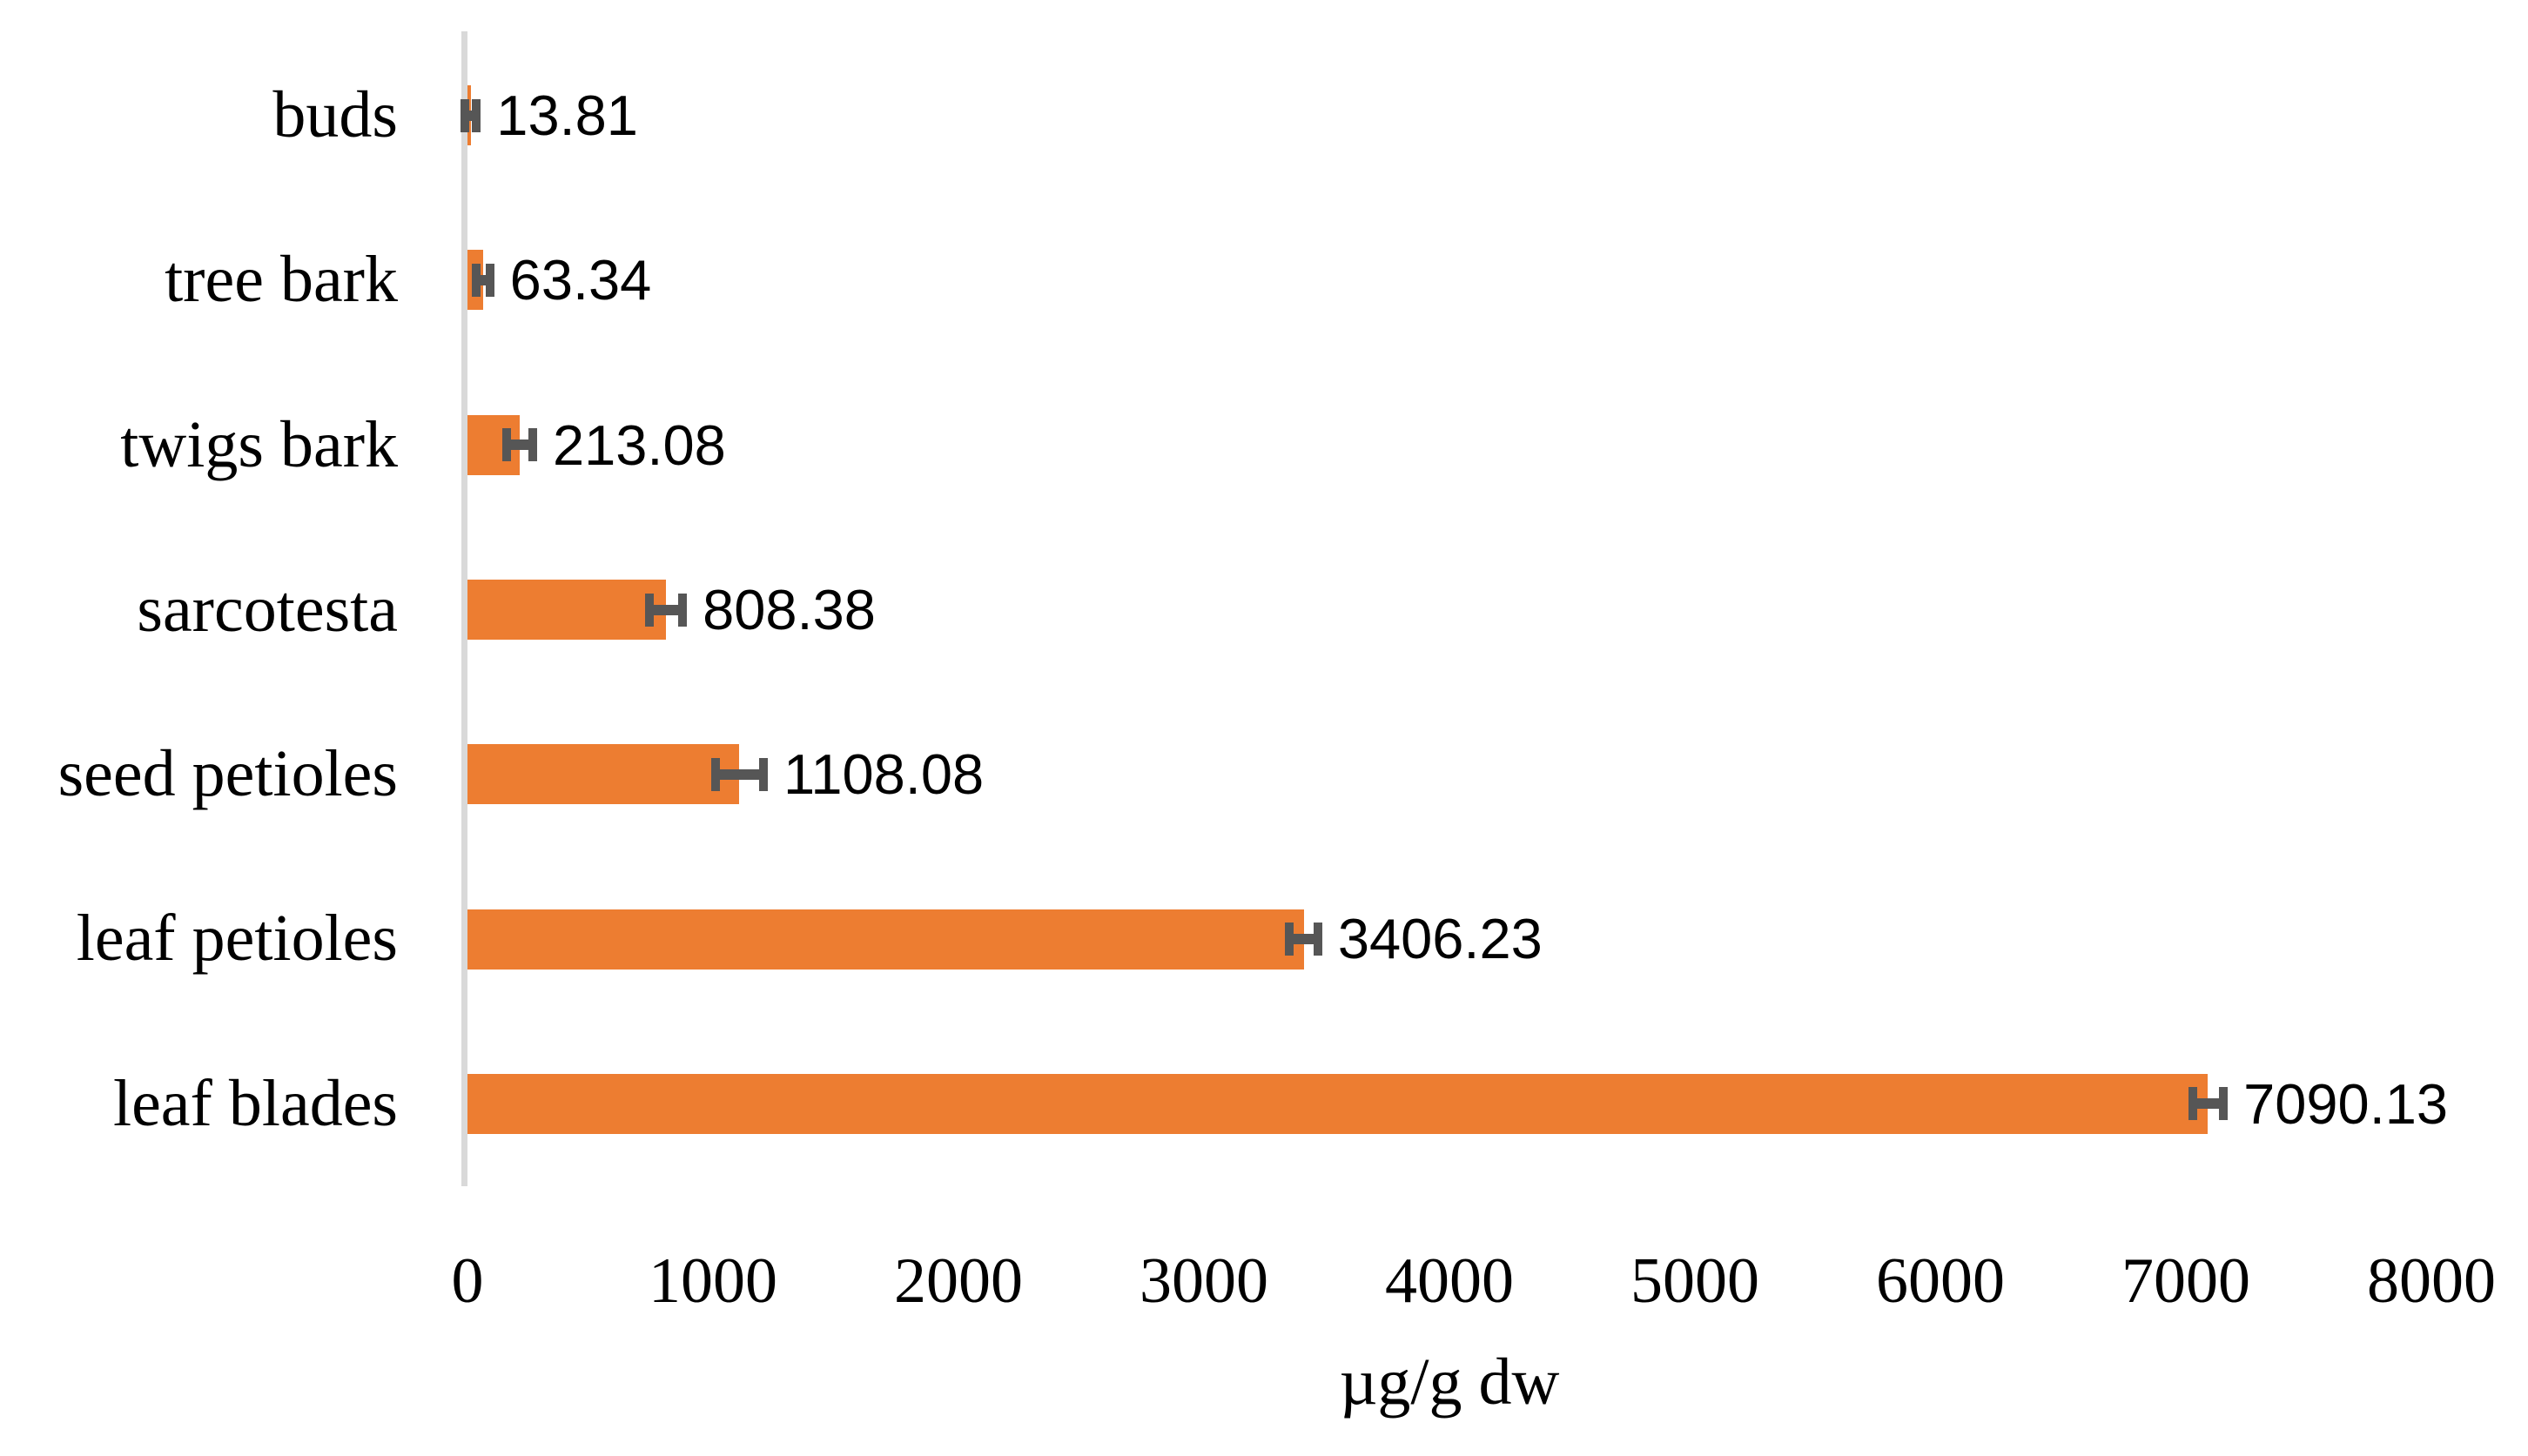  I want to click on category-label: leaf blades, so click(255, 1103).